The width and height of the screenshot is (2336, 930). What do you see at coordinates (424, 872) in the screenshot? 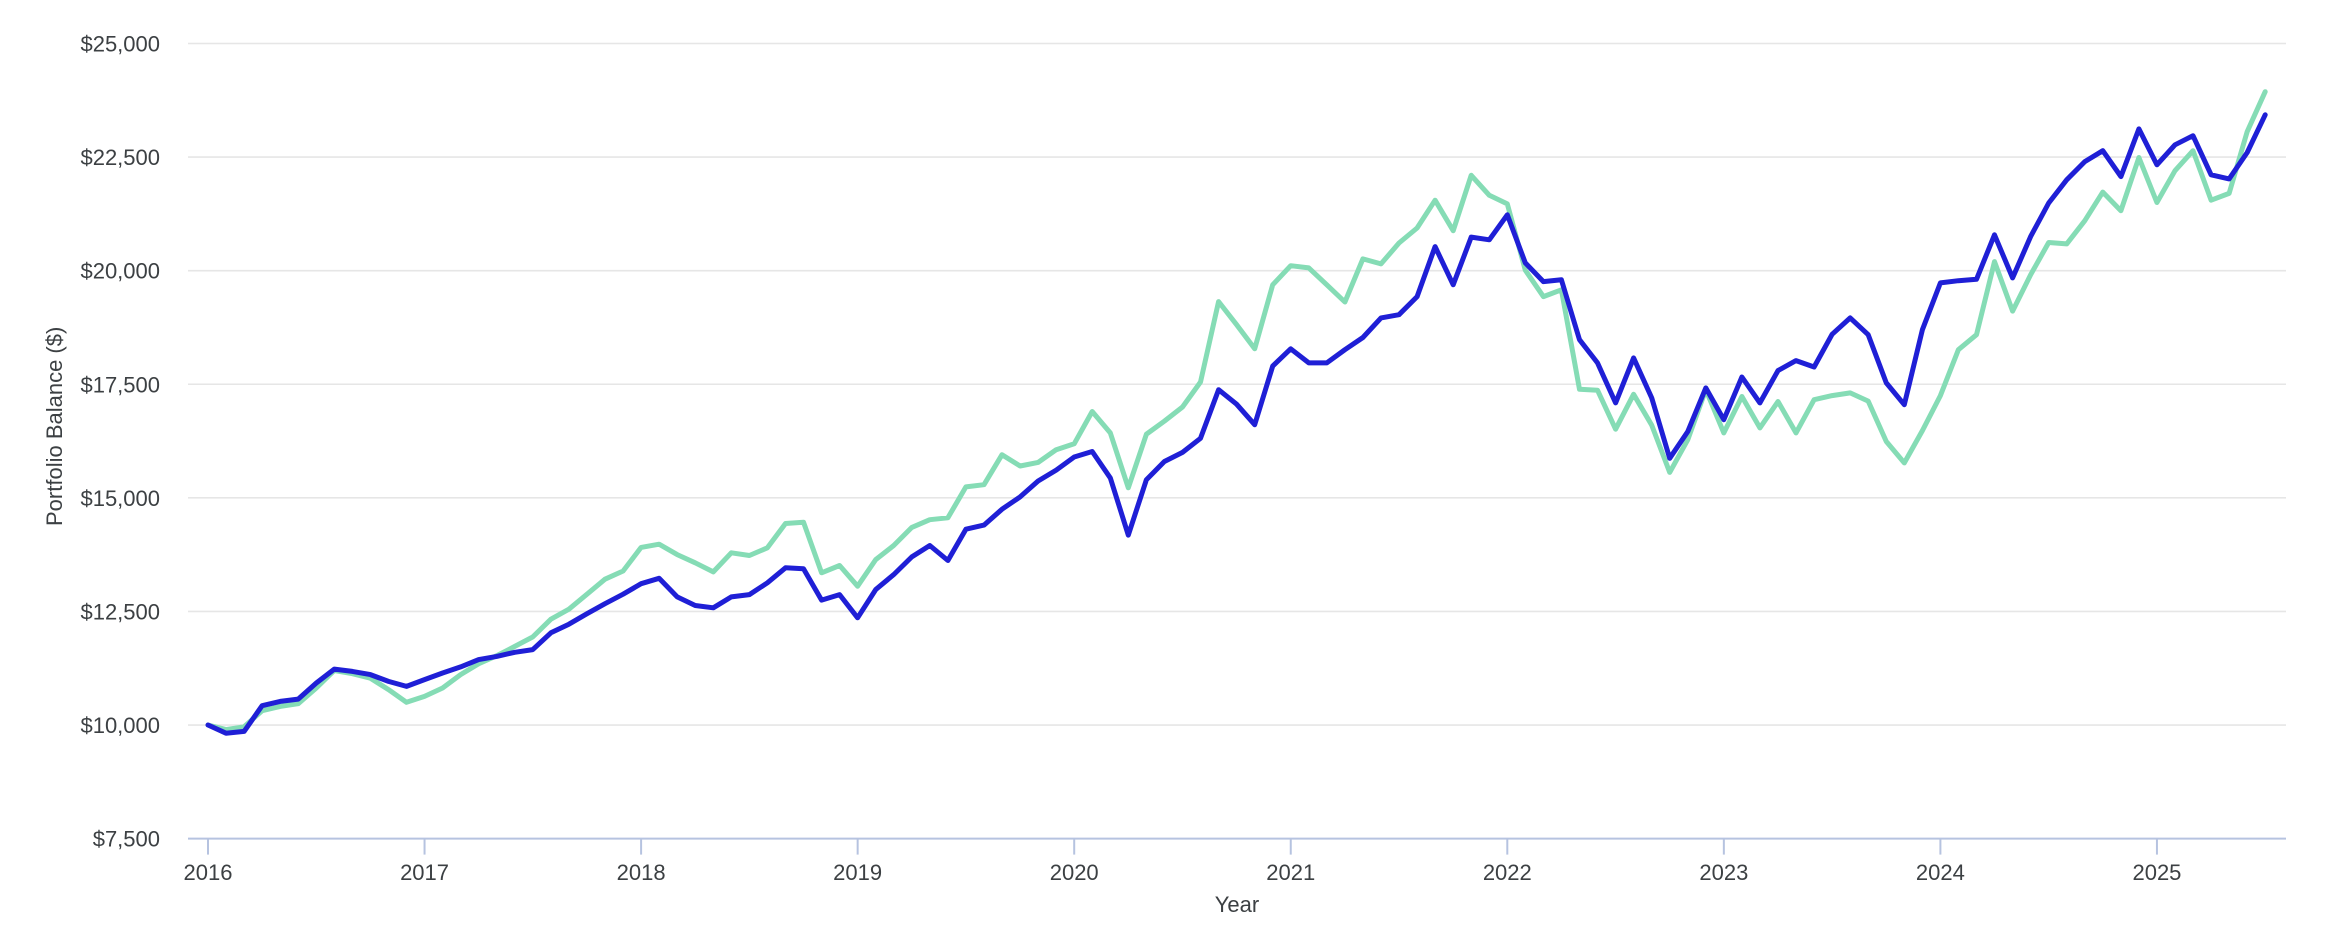
I see `x-tick-label: 2017` at bounding box center [424, 872].